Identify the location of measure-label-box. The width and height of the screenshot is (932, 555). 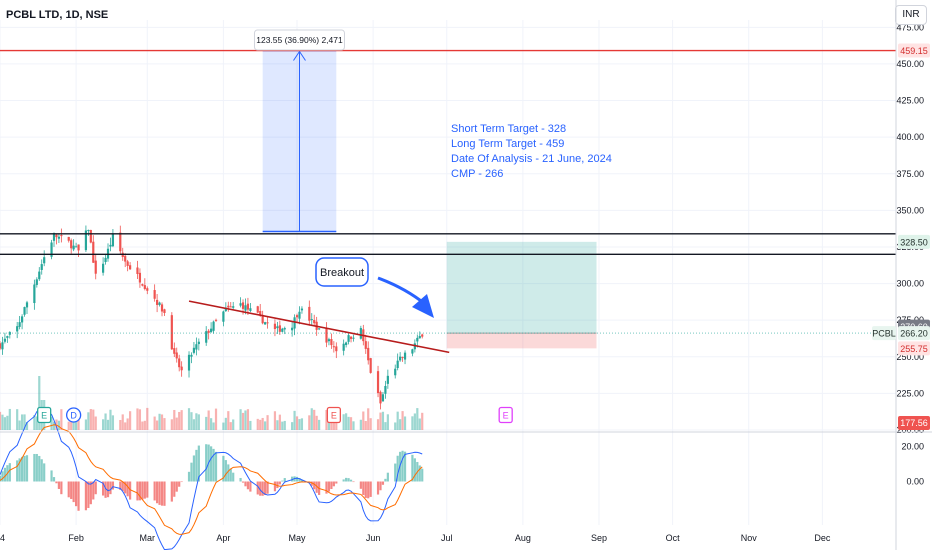
(299, 40).